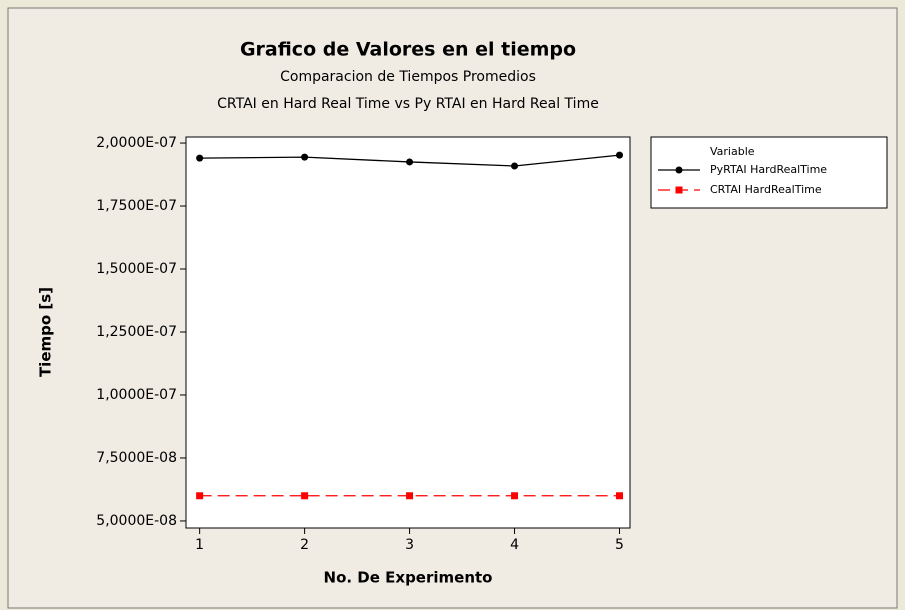 This screenshot has height=614, width=905. Describe the element at coordinates (136, 521) in the screenshot. I see `y-tick-label: 5,0000E-08` at that location.